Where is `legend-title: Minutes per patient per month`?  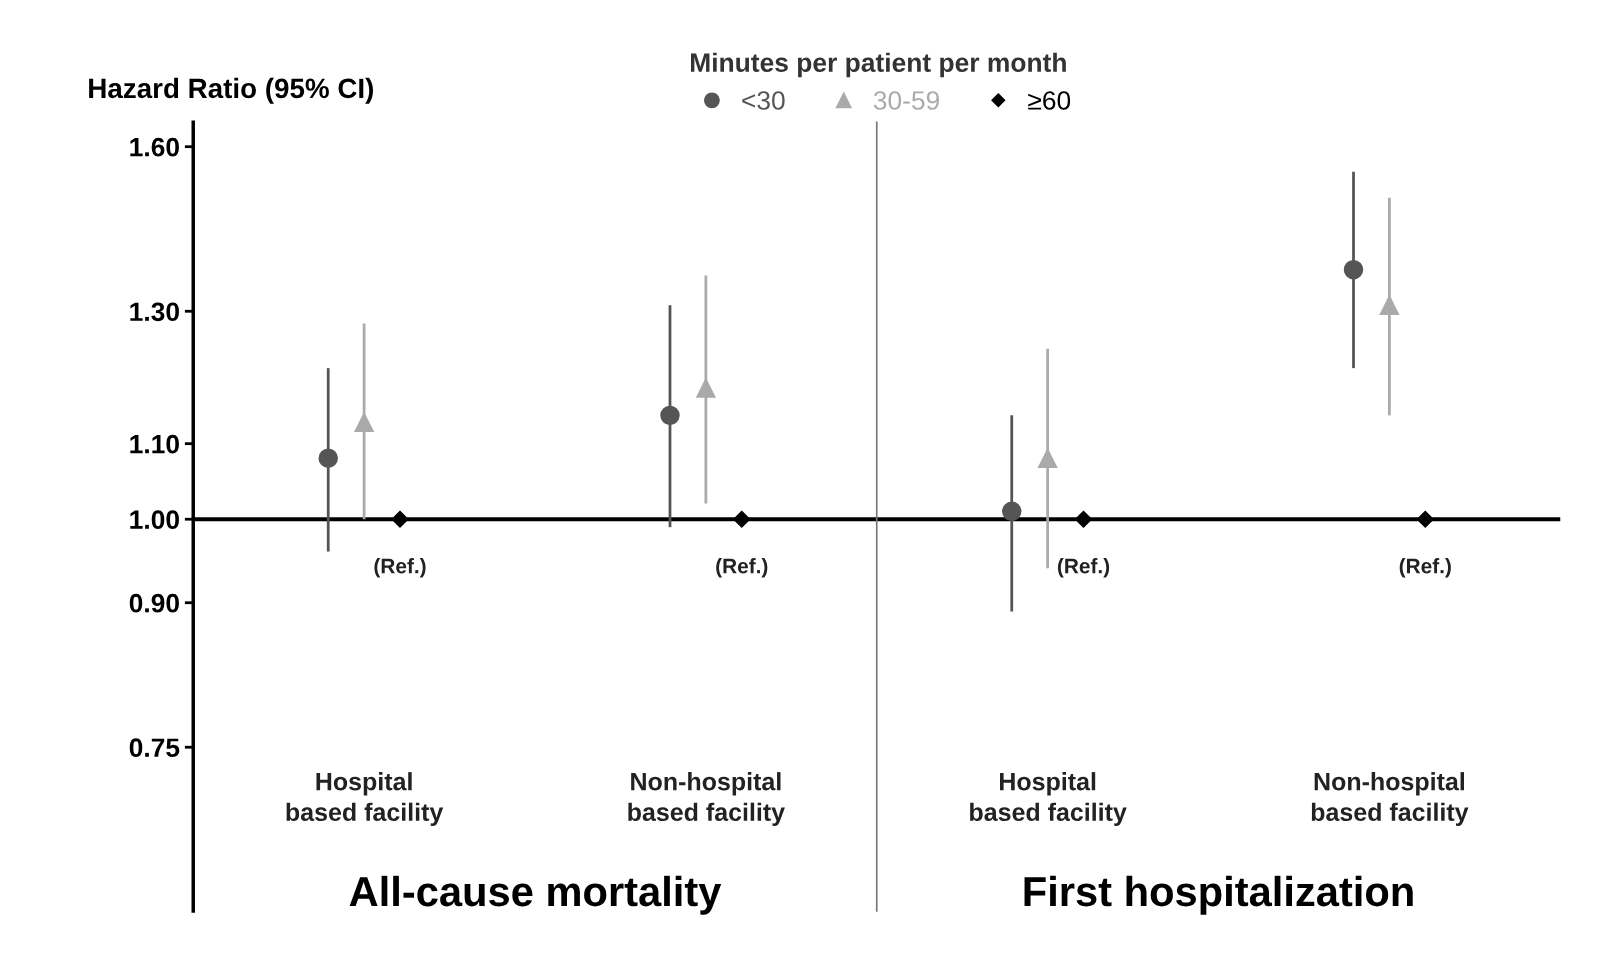
legend-title: Minutes per patient per month is located at coordinates (878, 65).